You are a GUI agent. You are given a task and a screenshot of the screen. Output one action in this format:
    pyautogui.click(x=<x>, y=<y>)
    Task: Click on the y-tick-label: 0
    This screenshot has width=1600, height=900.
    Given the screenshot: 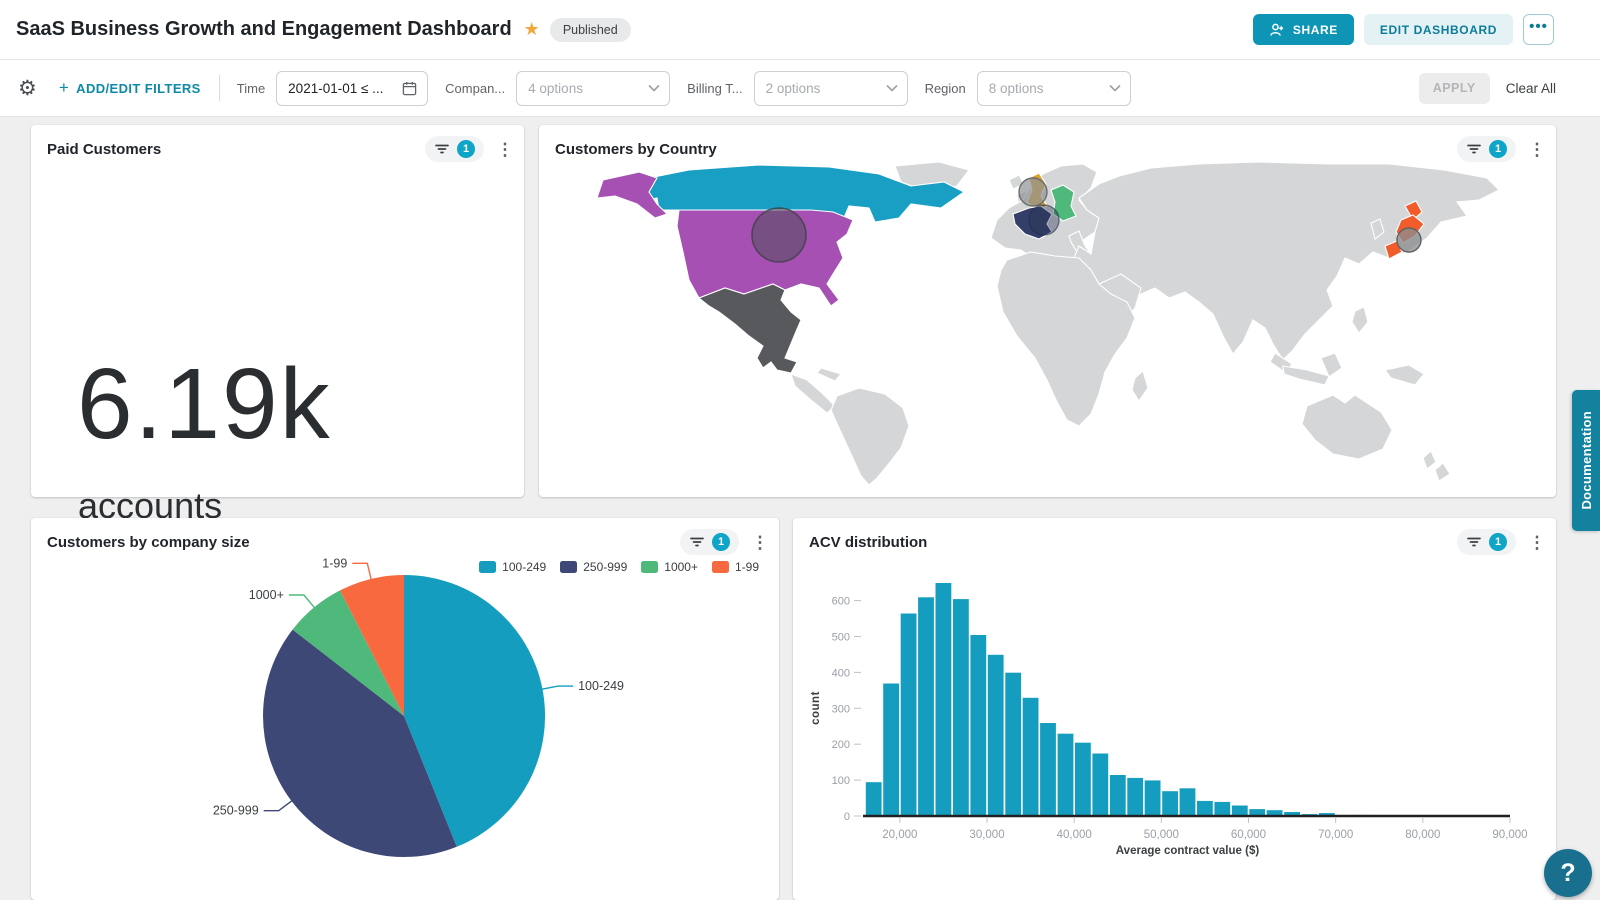 What is the action you would take?
    pyautogui.click(x=847, y=817)
    